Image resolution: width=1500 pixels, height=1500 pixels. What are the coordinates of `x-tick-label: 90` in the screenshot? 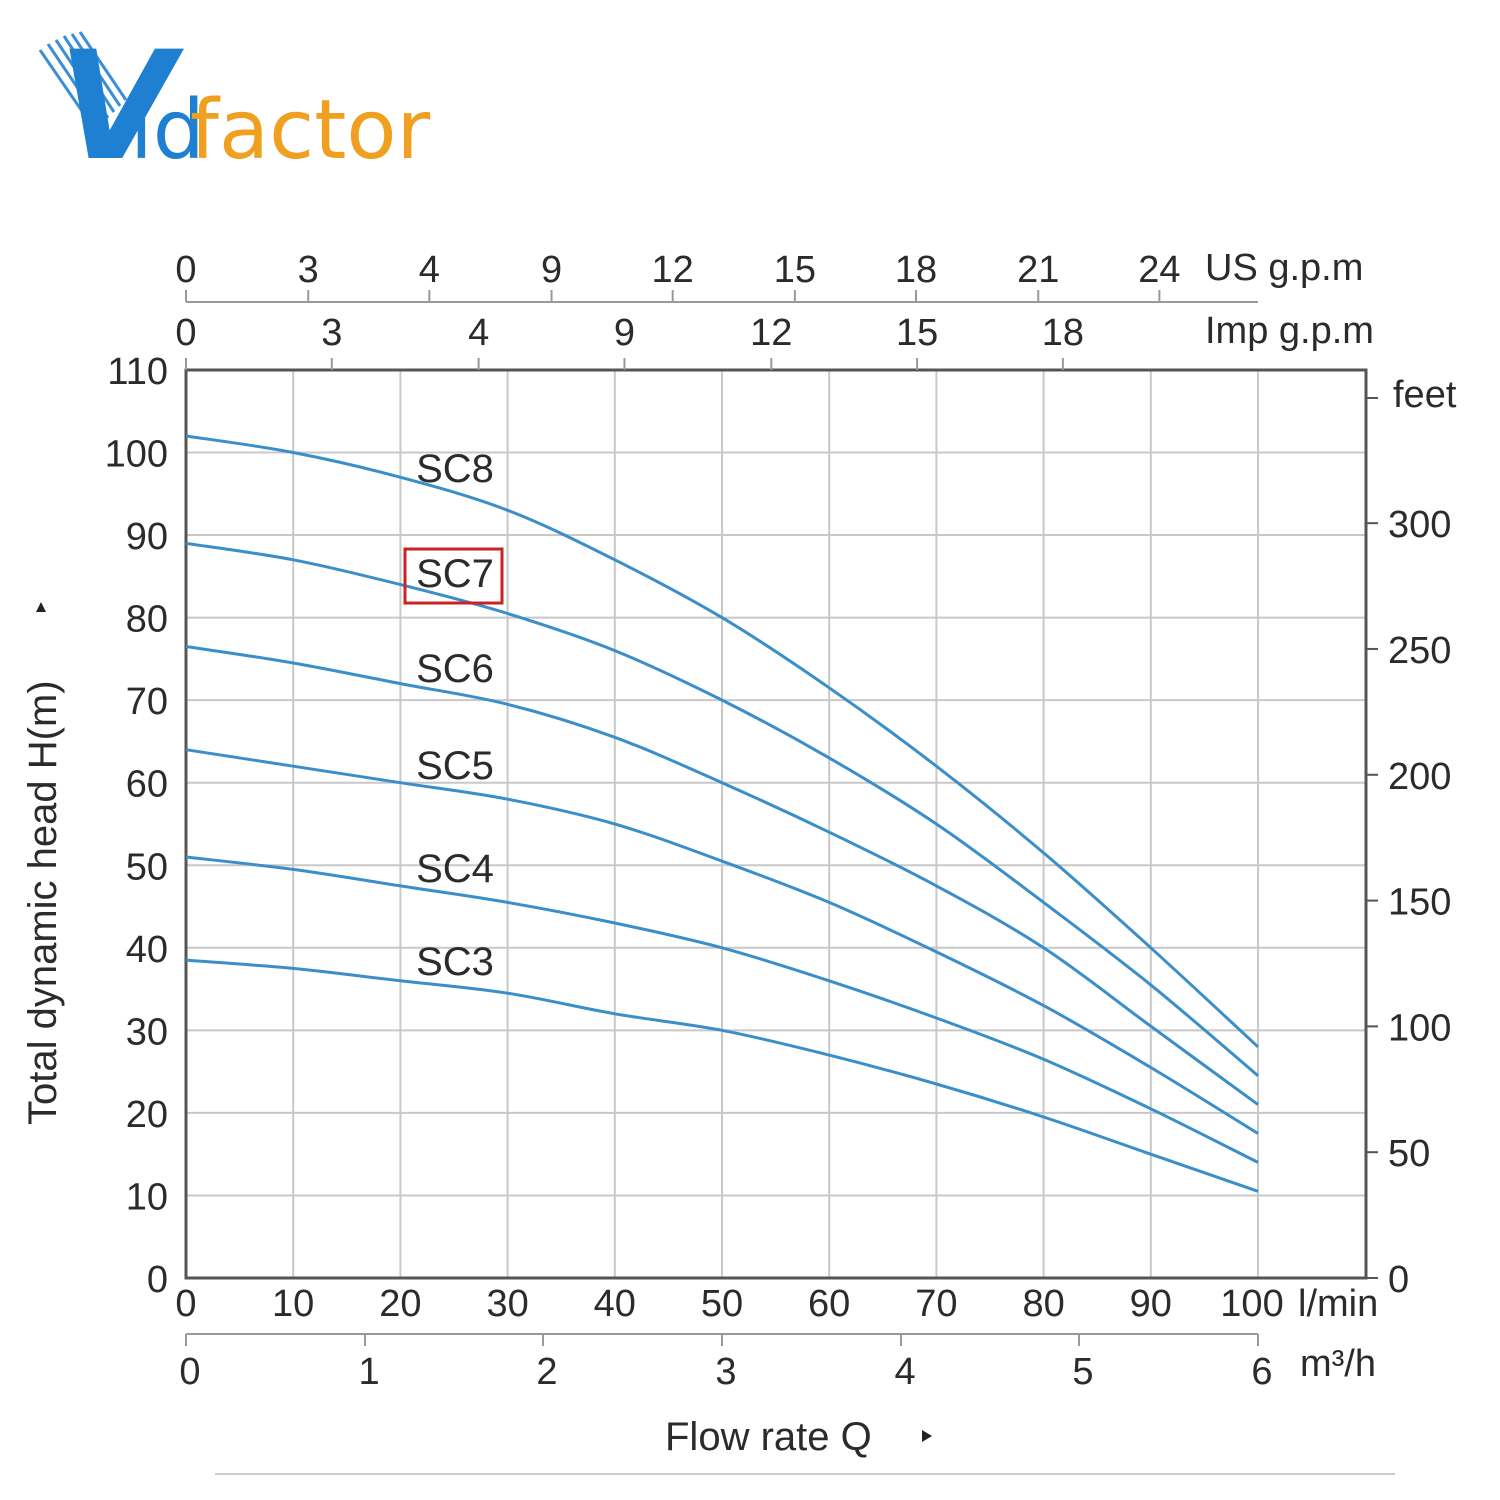 It's located at (1151, 1304).